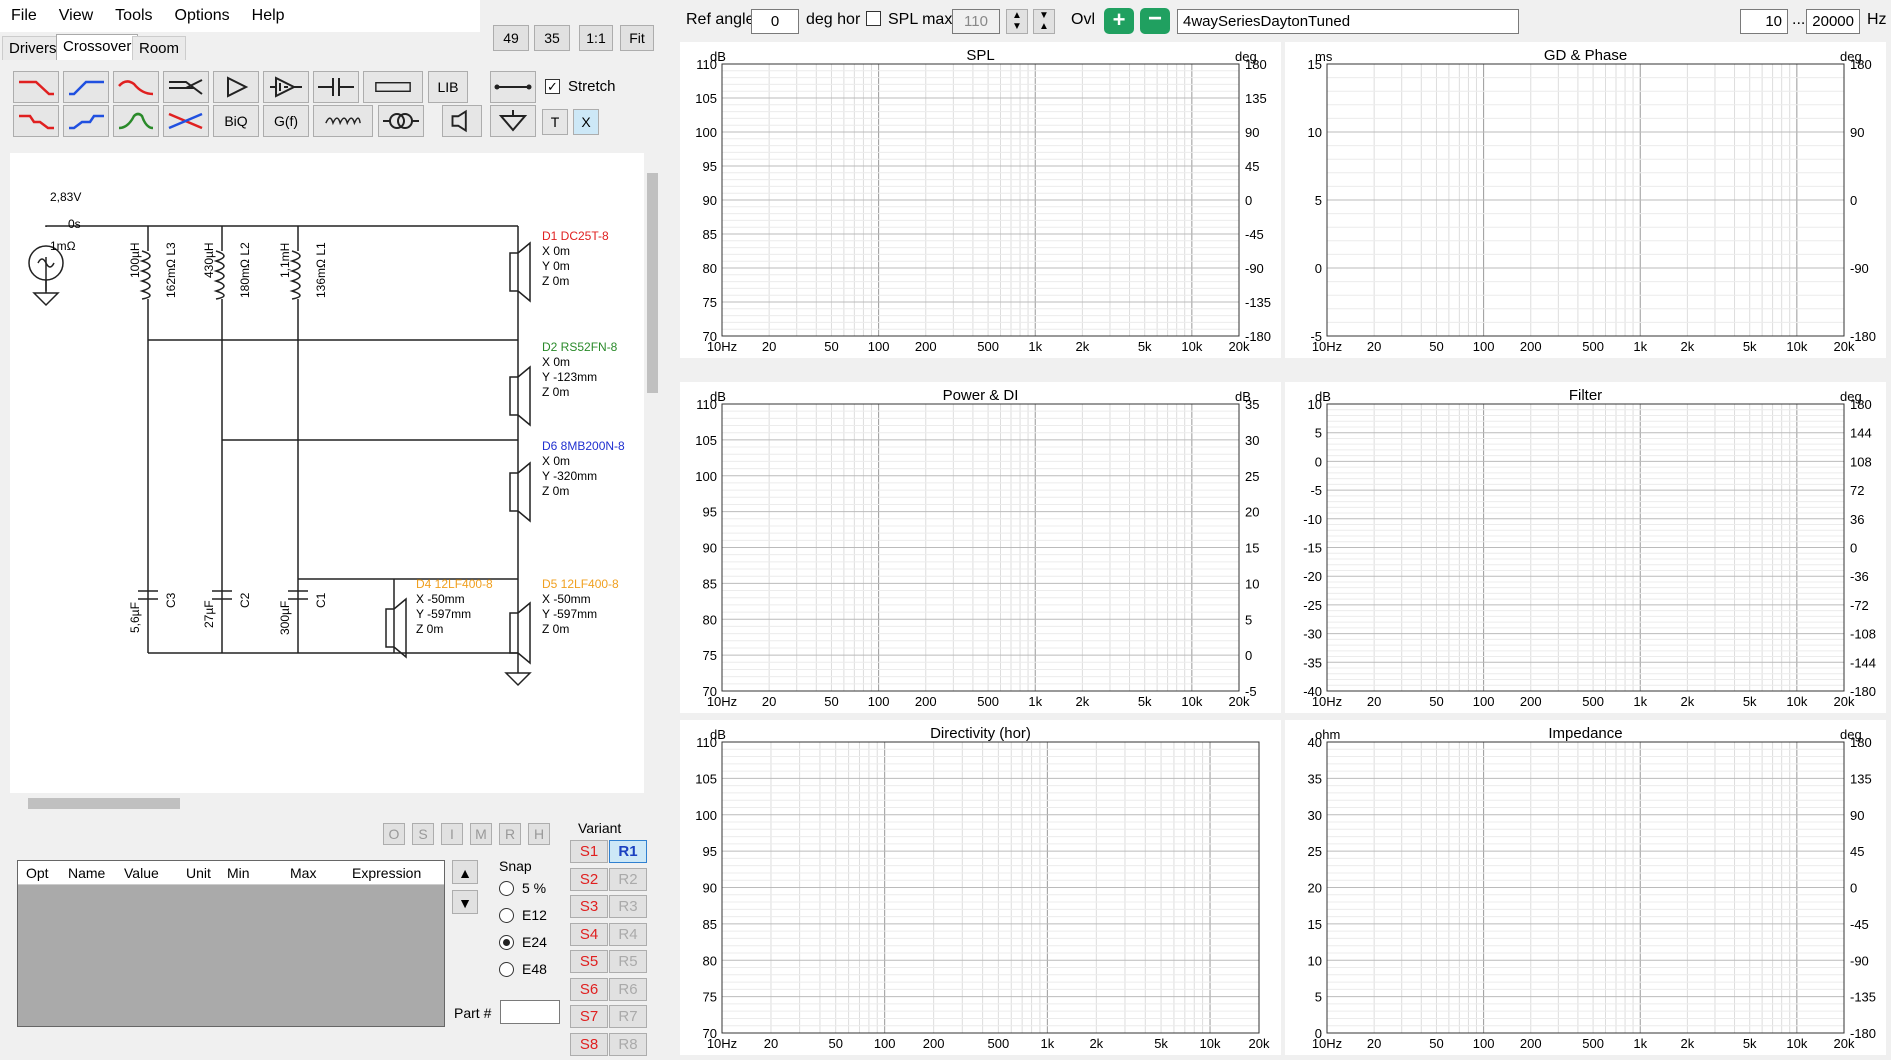 The height and width of the screenshot is (1060, 1891). Describe the element at coordinates (506, 915) in the screenshot. I see `snap-e12-radio` at that location.